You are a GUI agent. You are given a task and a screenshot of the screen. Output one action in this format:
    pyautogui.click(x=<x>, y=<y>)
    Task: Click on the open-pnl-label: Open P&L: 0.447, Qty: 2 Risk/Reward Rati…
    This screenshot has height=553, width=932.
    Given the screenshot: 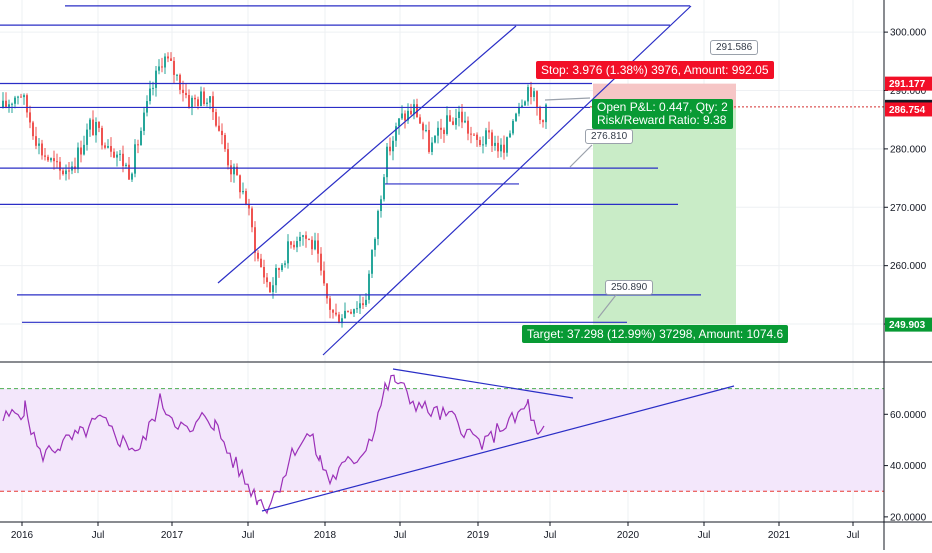 What is the action you would take?
    pyautogui.click(x=662, y=114)
    